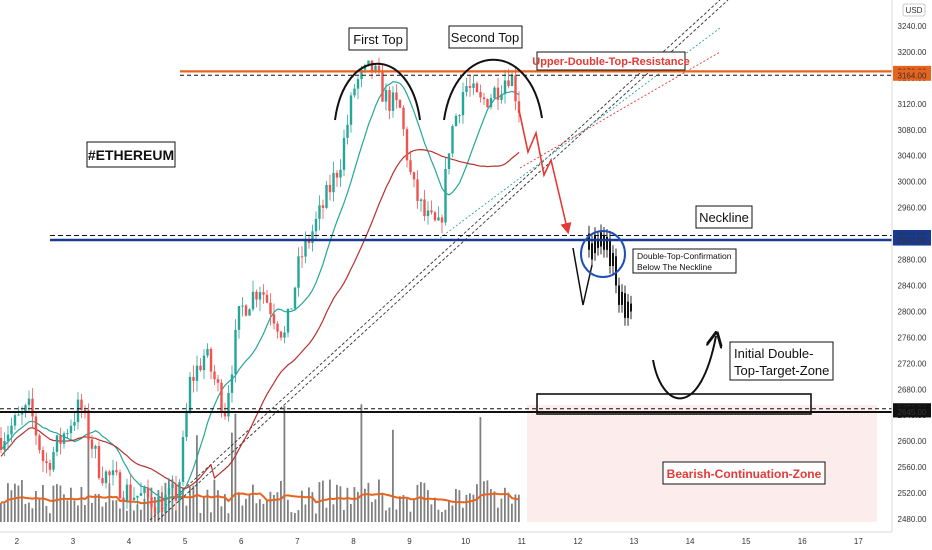 The image size is (932, 550). I want to click on price-tick-label: 2760.00, so click(912, 337).